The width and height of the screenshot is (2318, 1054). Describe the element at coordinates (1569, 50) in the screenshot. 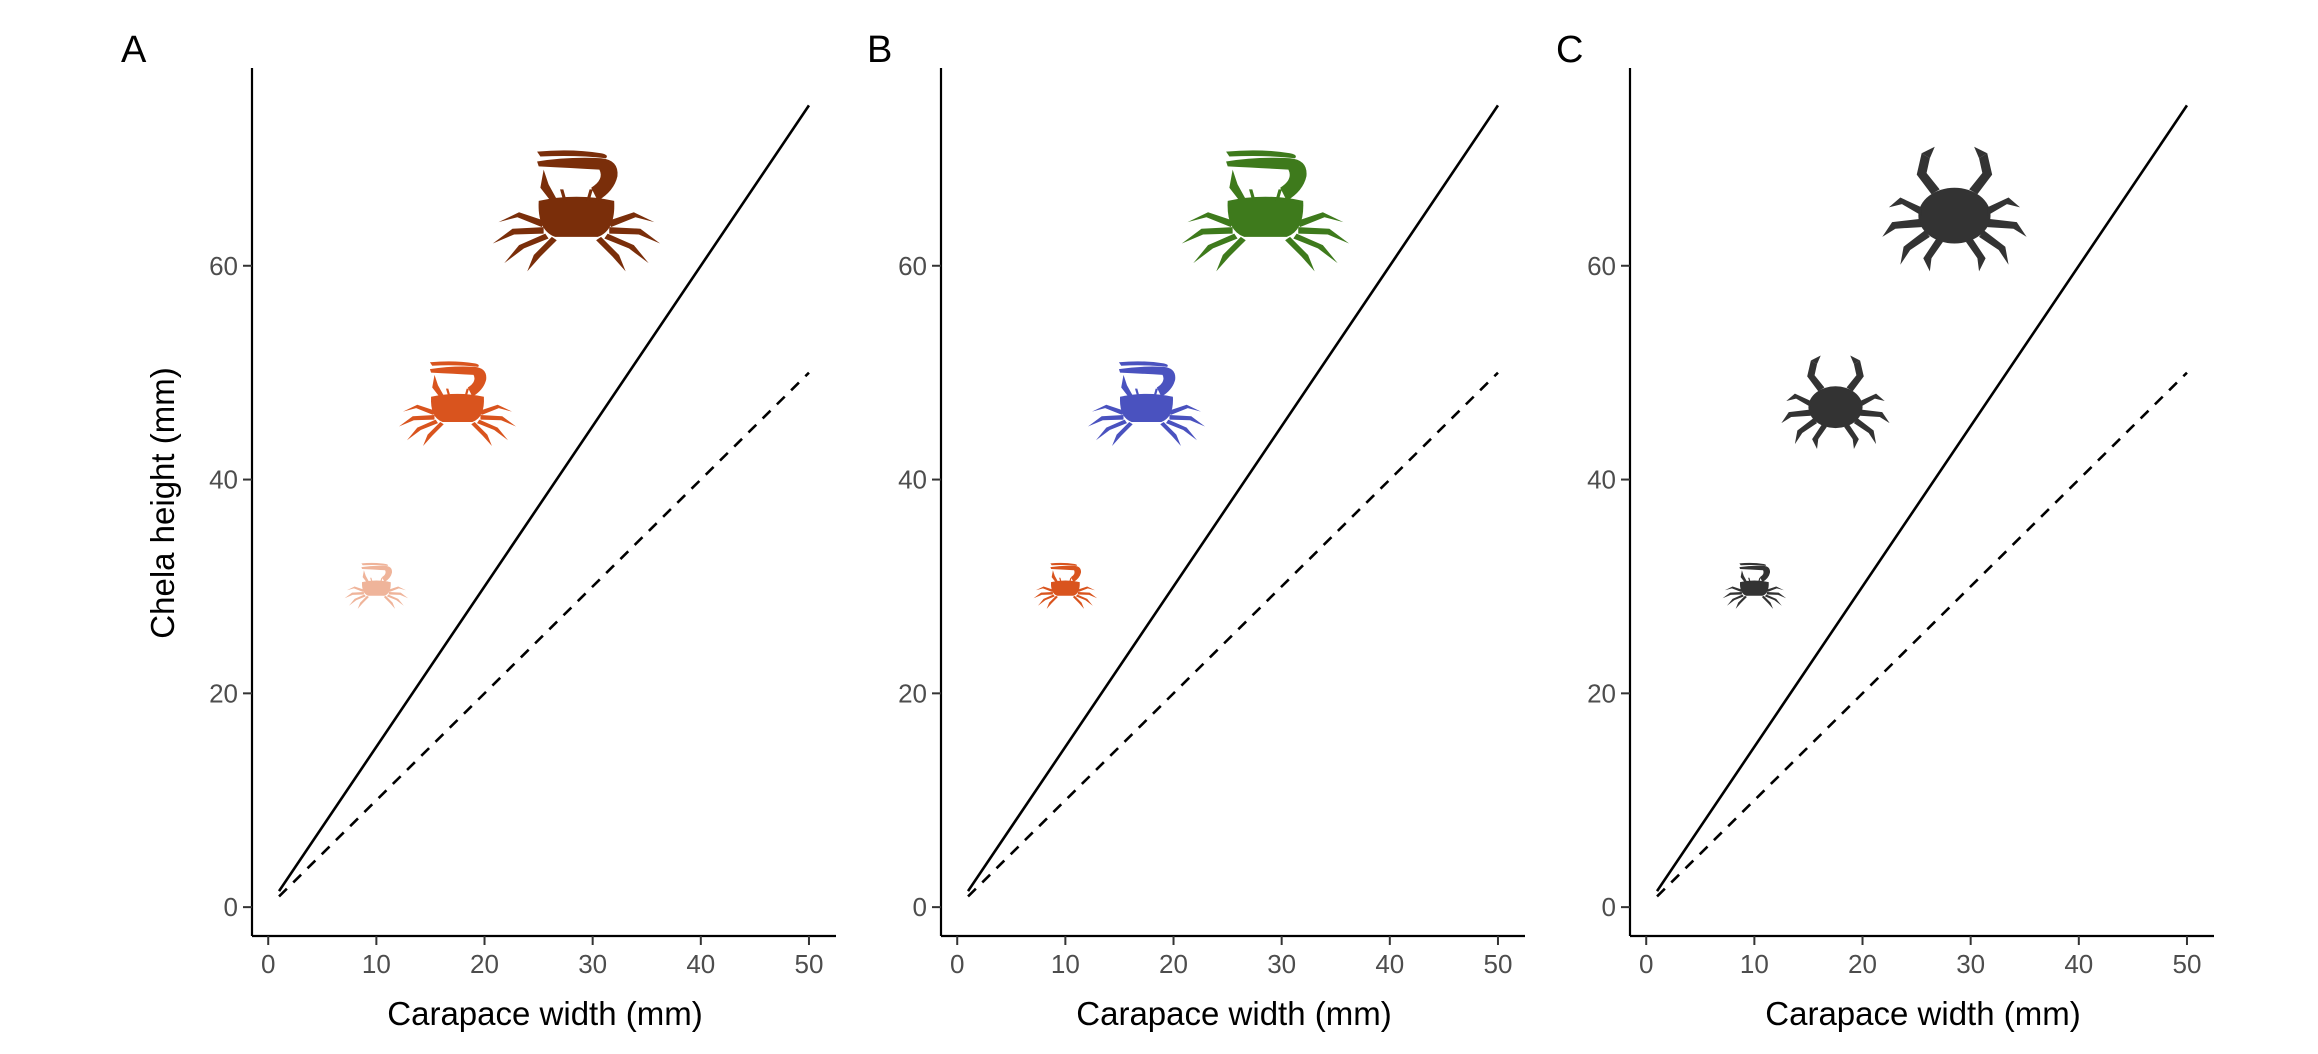

I see `panel-letter: C` at that location.